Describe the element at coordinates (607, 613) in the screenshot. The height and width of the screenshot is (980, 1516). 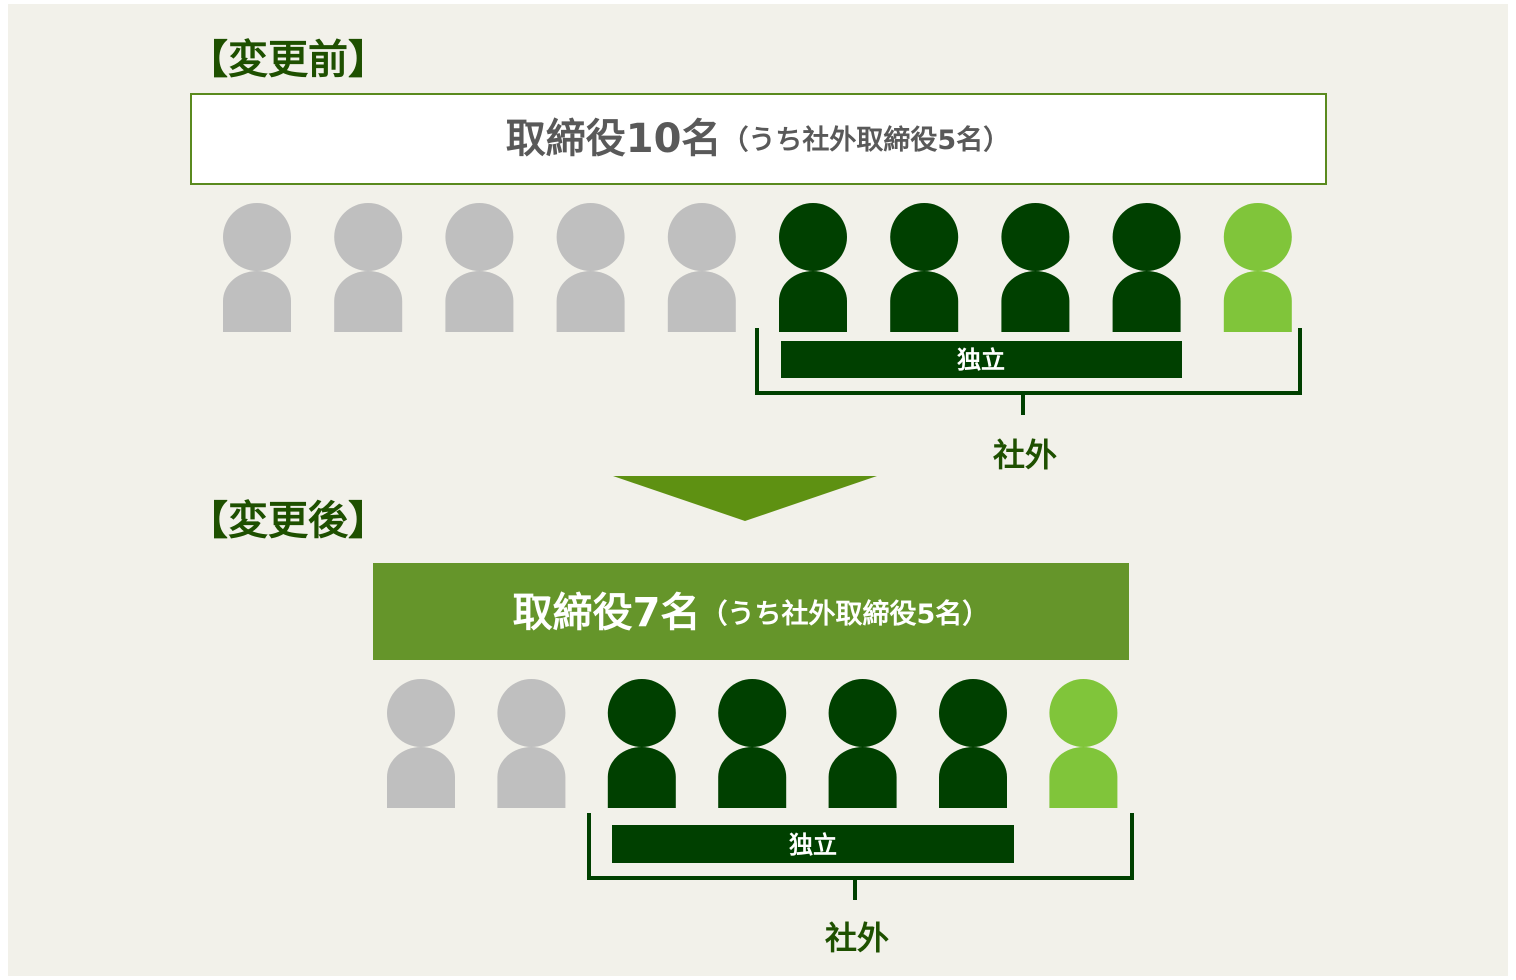
I see `title-main: 取締役7名` at that location.